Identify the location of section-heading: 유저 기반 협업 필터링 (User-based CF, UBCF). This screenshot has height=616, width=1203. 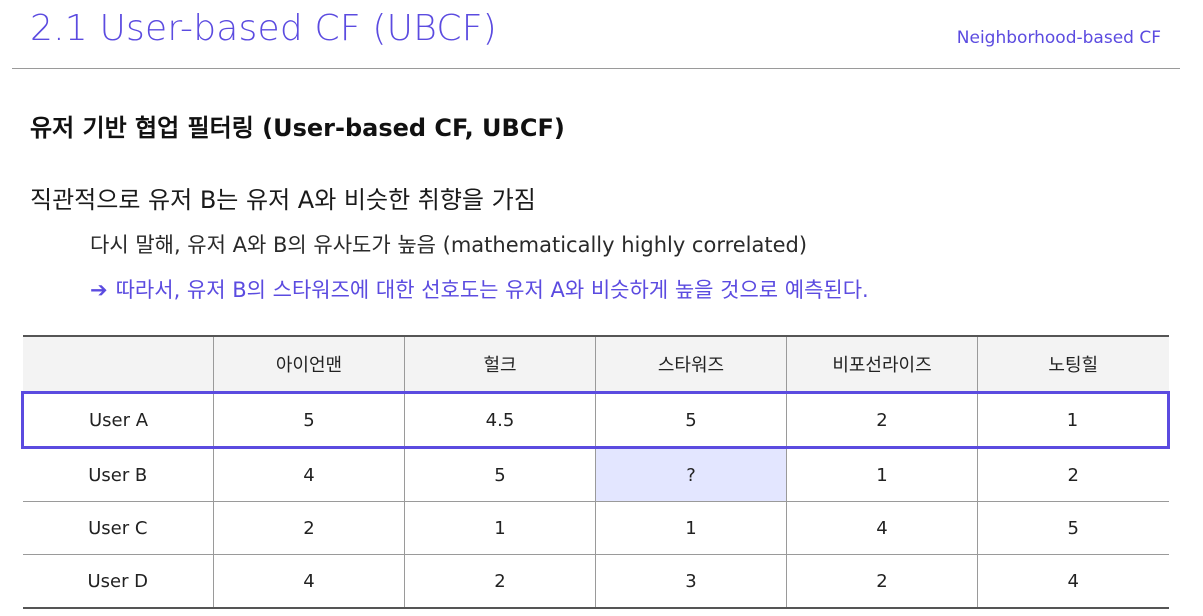
(297, 128).